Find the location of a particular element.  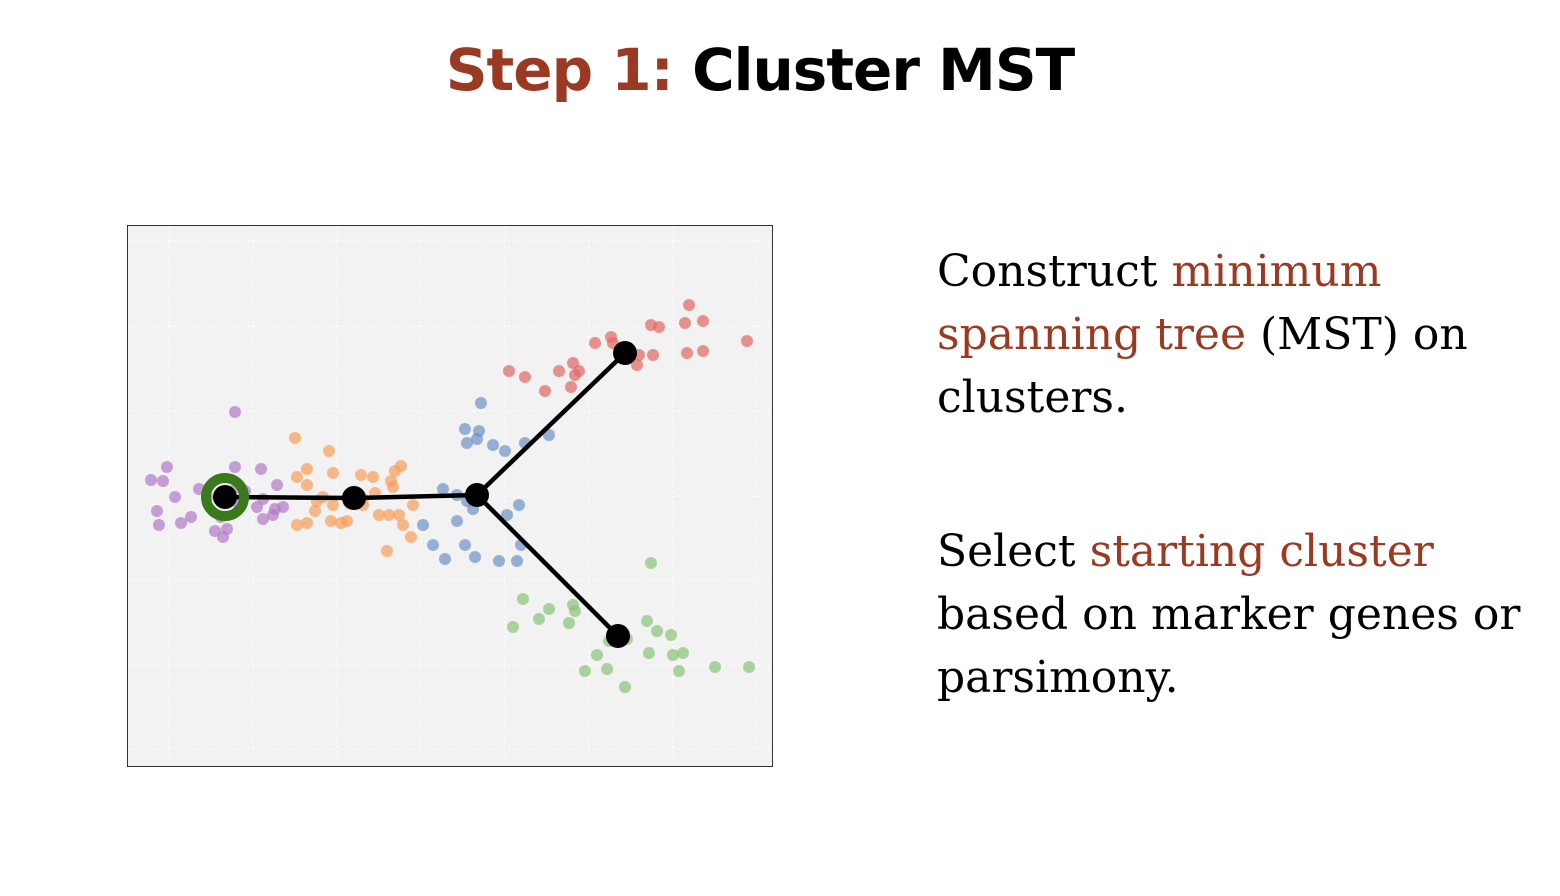

title-step: Step 1: is located at coordinates (559, 70).